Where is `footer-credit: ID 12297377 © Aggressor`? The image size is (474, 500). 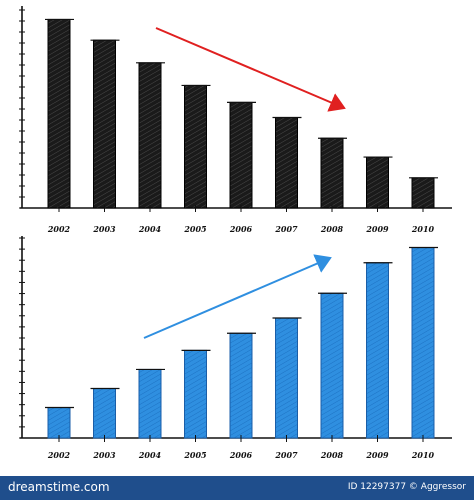 footer-credit: ID 12297377 © Aggressor is located at coordinates (406, 487).